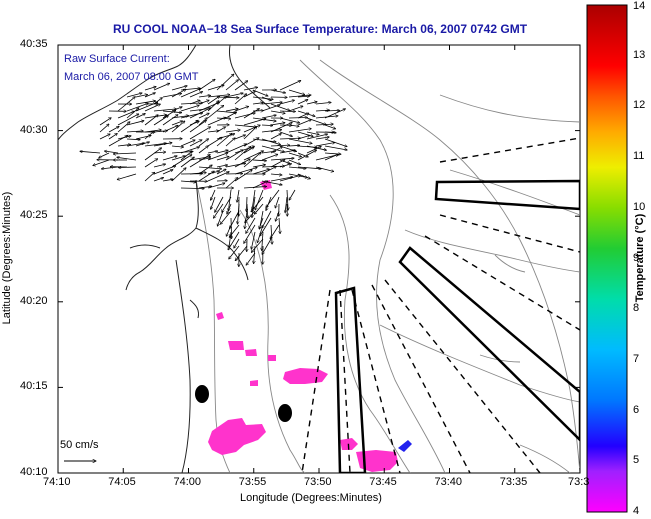  What do you see at coordinates (285, 413) in the screenshot?
I see `station-marker` at bounding box center [285, 413].